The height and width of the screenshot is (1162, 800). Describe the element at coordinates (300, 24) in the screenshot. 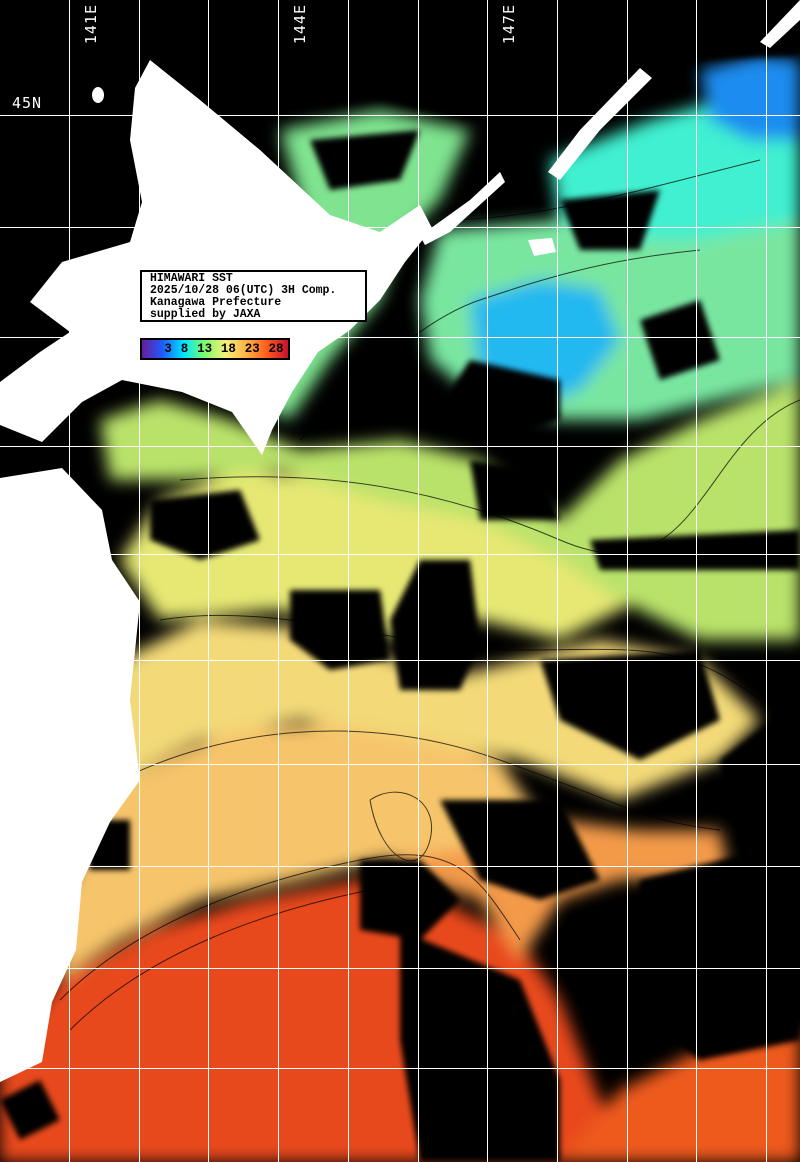

I see `lon-label-144e: 144E` at that location.